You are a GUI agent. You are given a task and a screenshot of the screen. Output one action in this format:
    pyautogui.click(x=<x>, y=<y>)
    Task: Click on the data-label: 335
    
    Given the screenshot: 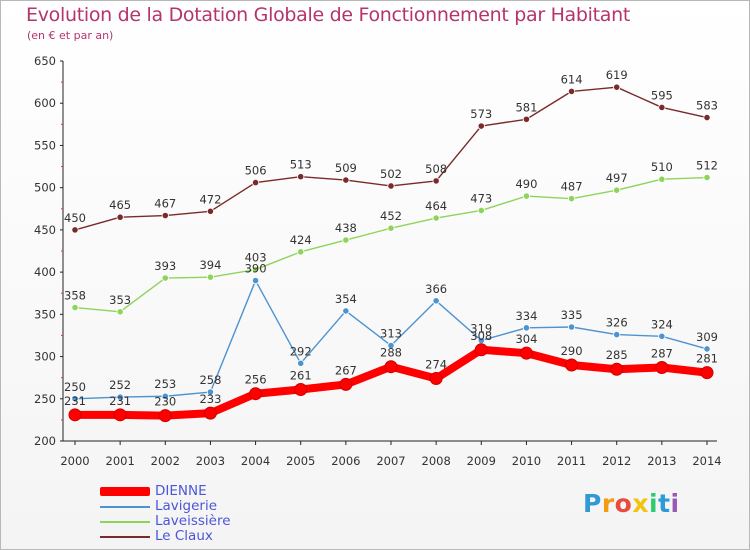 What is the action you would take?
    pyautogui.click(x=572, y=315)
    